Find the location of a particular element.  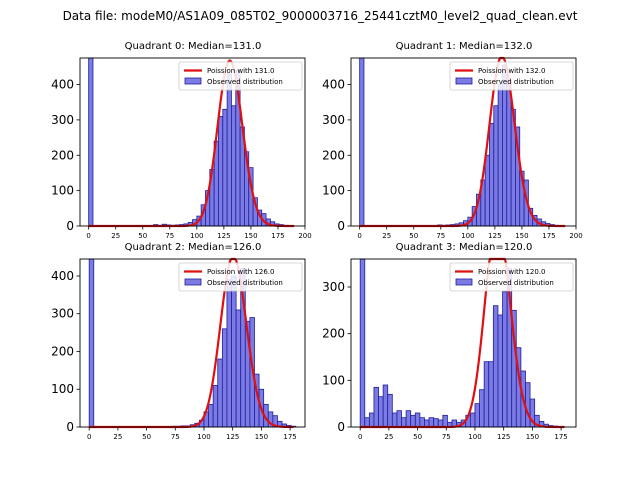

legend-poisson-label: Poission with 120.0 is located at coordinates (512, 272).